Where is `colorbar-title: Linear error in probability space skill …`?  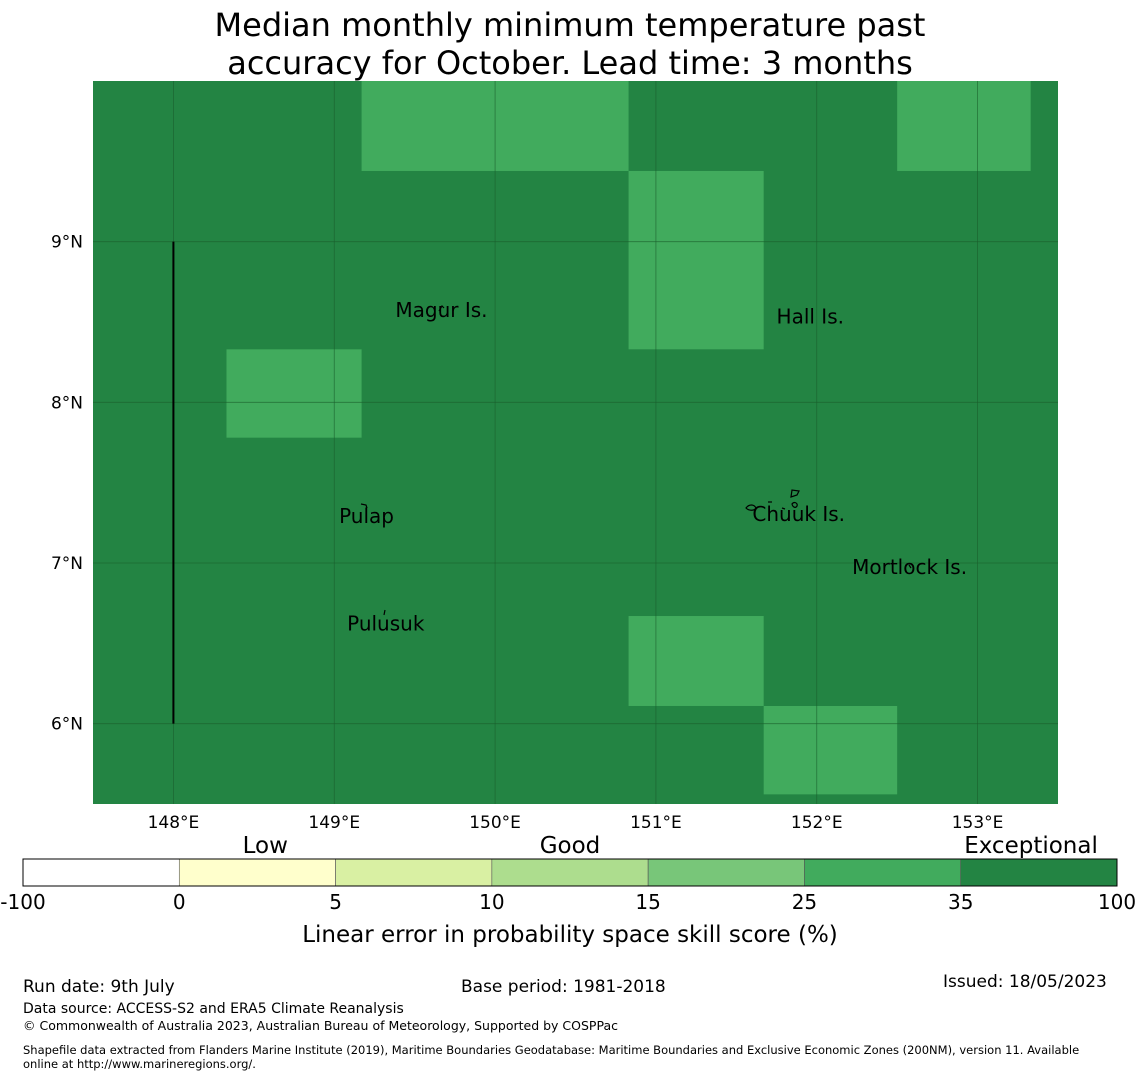
colorbar-title: Linear error in probability space skill … is located at coordinates (570, 935).